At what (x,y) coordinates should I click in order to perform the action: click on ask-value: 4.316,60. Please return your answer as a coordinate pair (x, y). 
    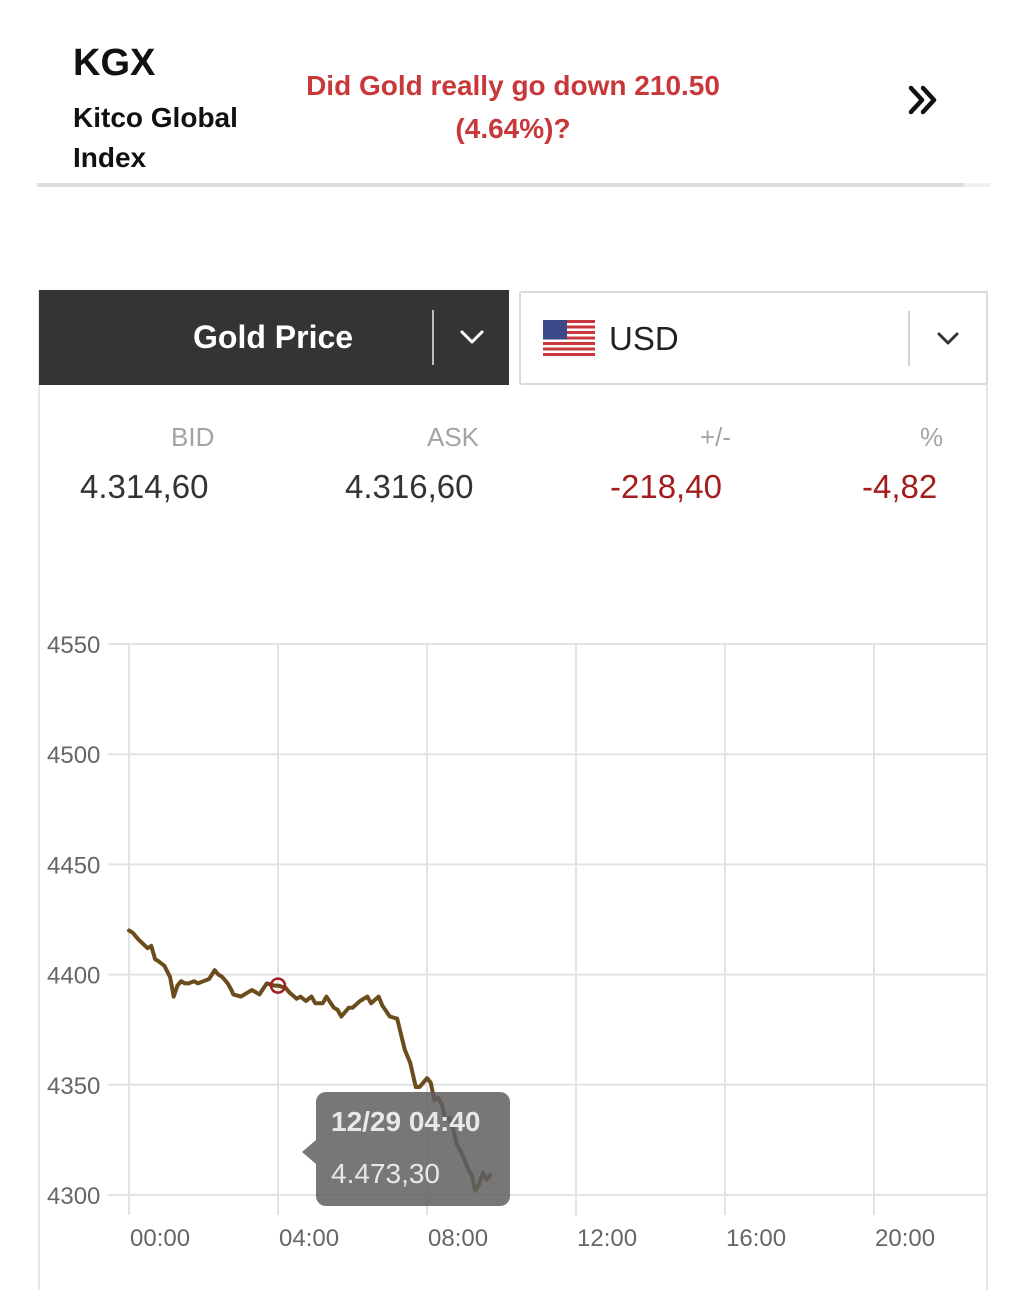
    Looking at the image, I should click on (409, 486).